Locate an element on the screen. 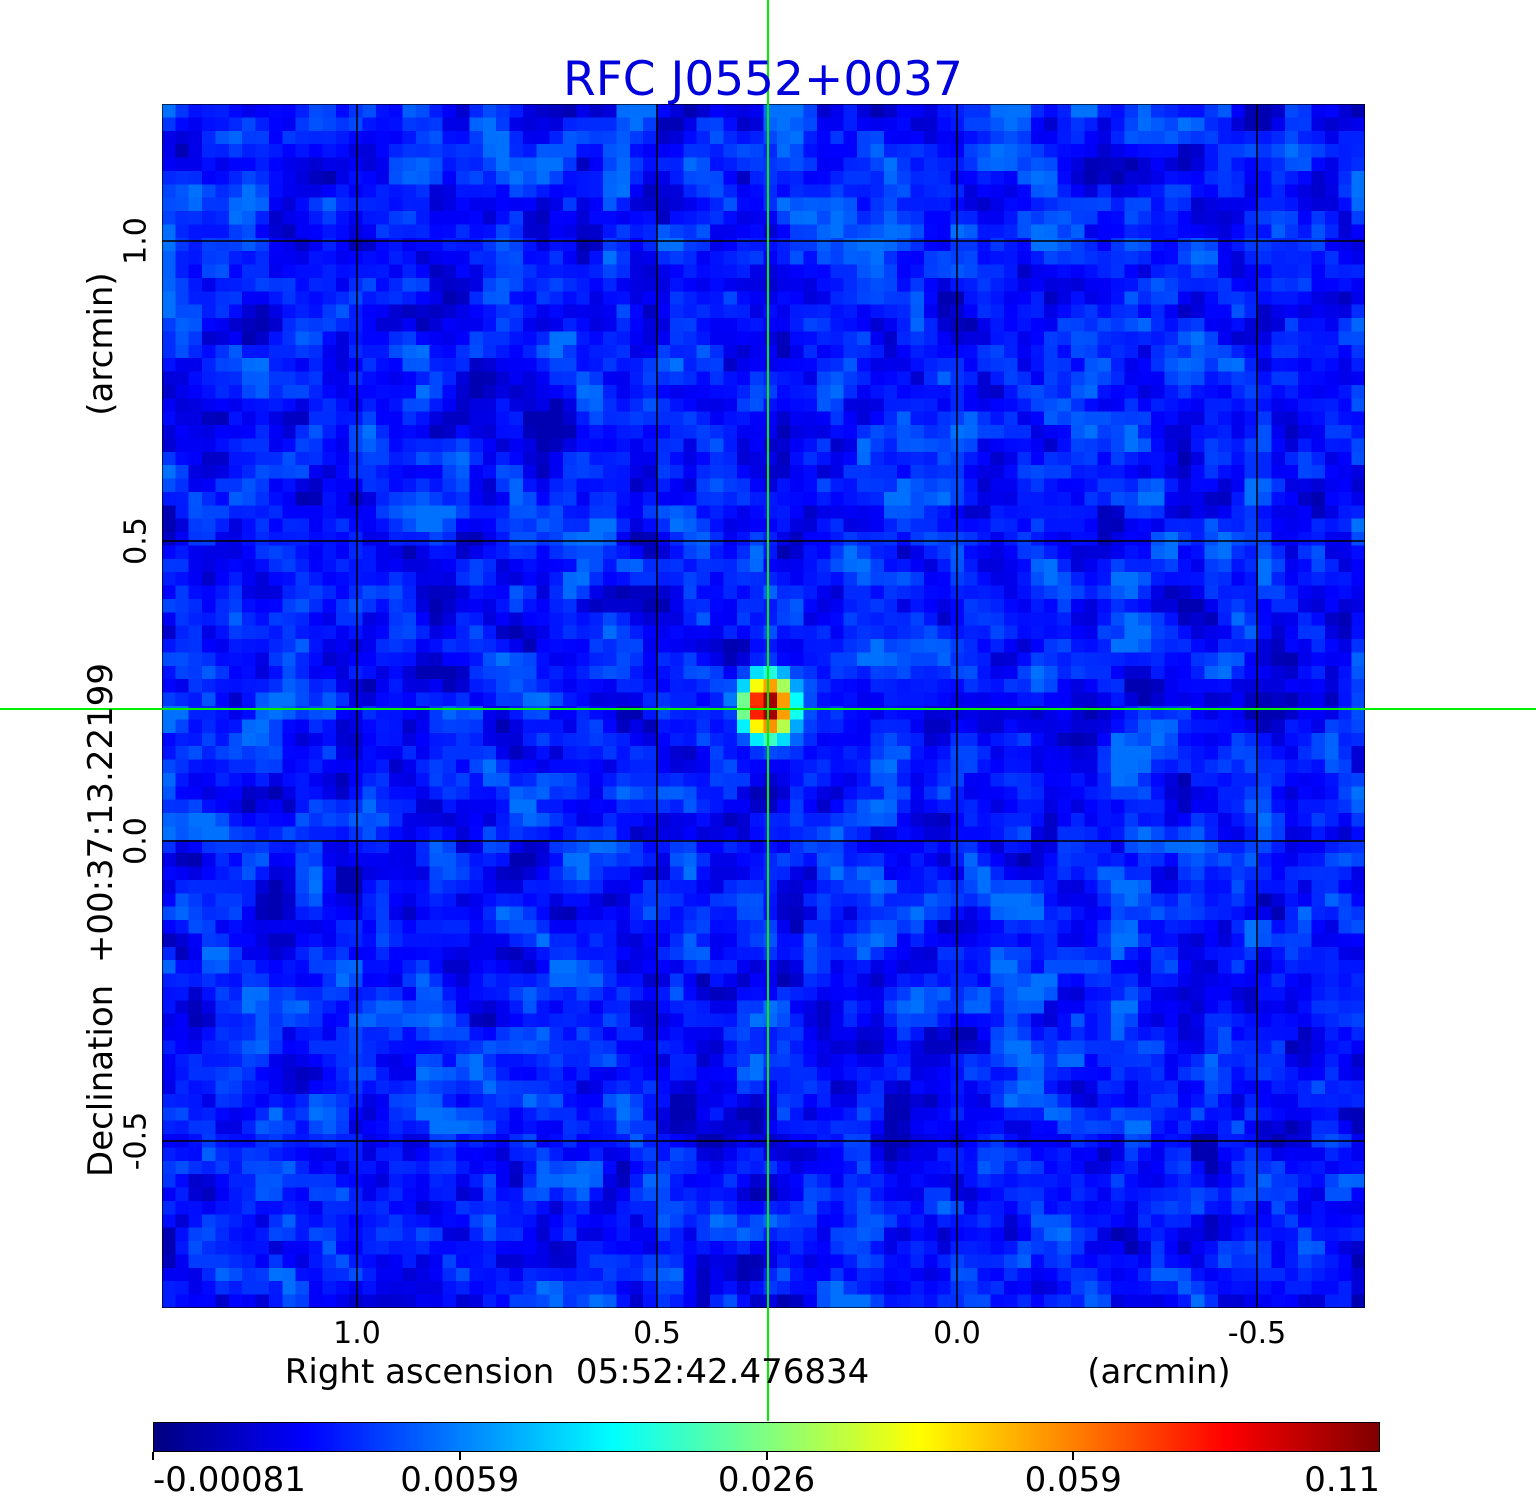 Image resolution: width=1536 pixels, height=1511 pixels. y-axis-tick-label: 1.0 is located at coordinates (136, 241).